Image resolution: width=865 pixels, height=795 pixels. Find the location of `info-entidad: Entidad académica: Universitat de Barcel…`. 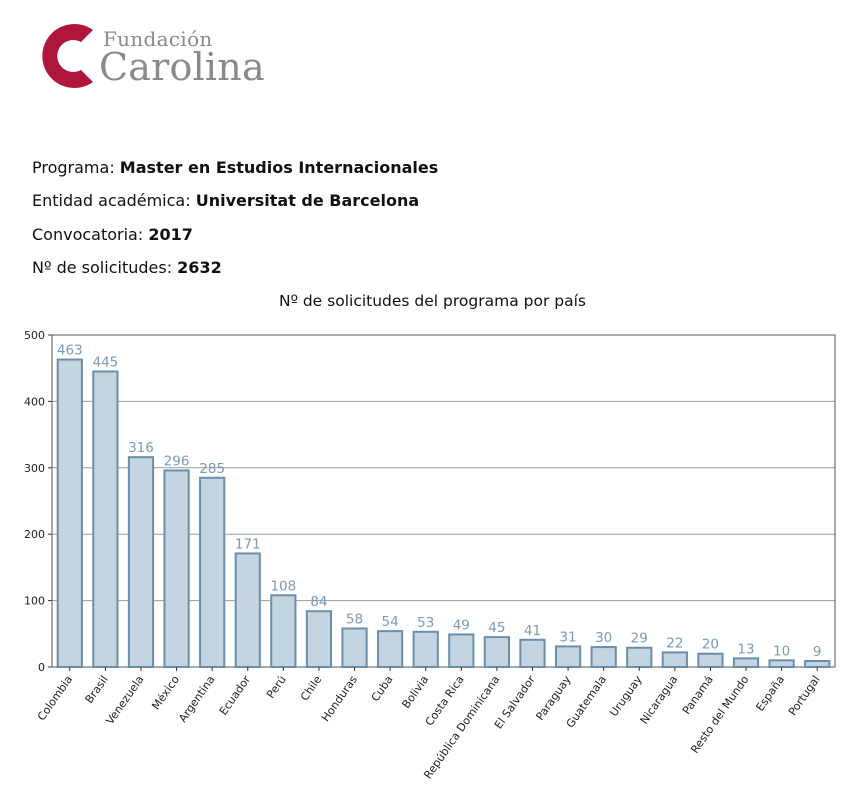

info-entidad: Entidad académica: Universitat de Barcel… is located at coordinates (225, 200).